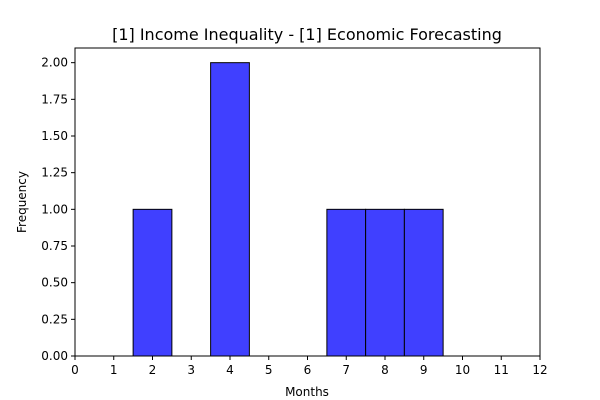 The width and height of the screenshot is (600, 400). What do you see at coordinates (191, 370) in the screenshot?
I see `x-tick-label-3: 3` at bounding box center [191, 370].